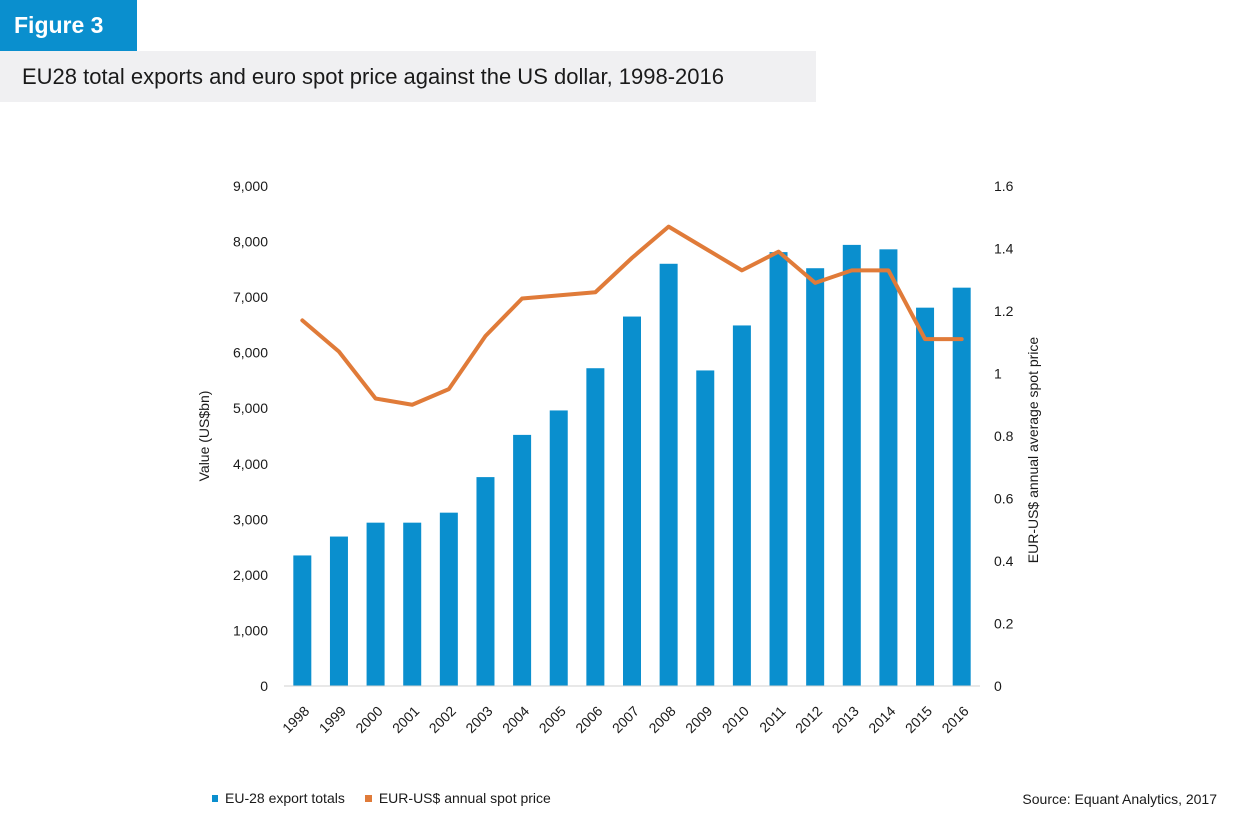 Image resolution: width=1240 pixels, height=830 pixels. I want to click on y-left-tick-label: 6,000, so click(250, 353).